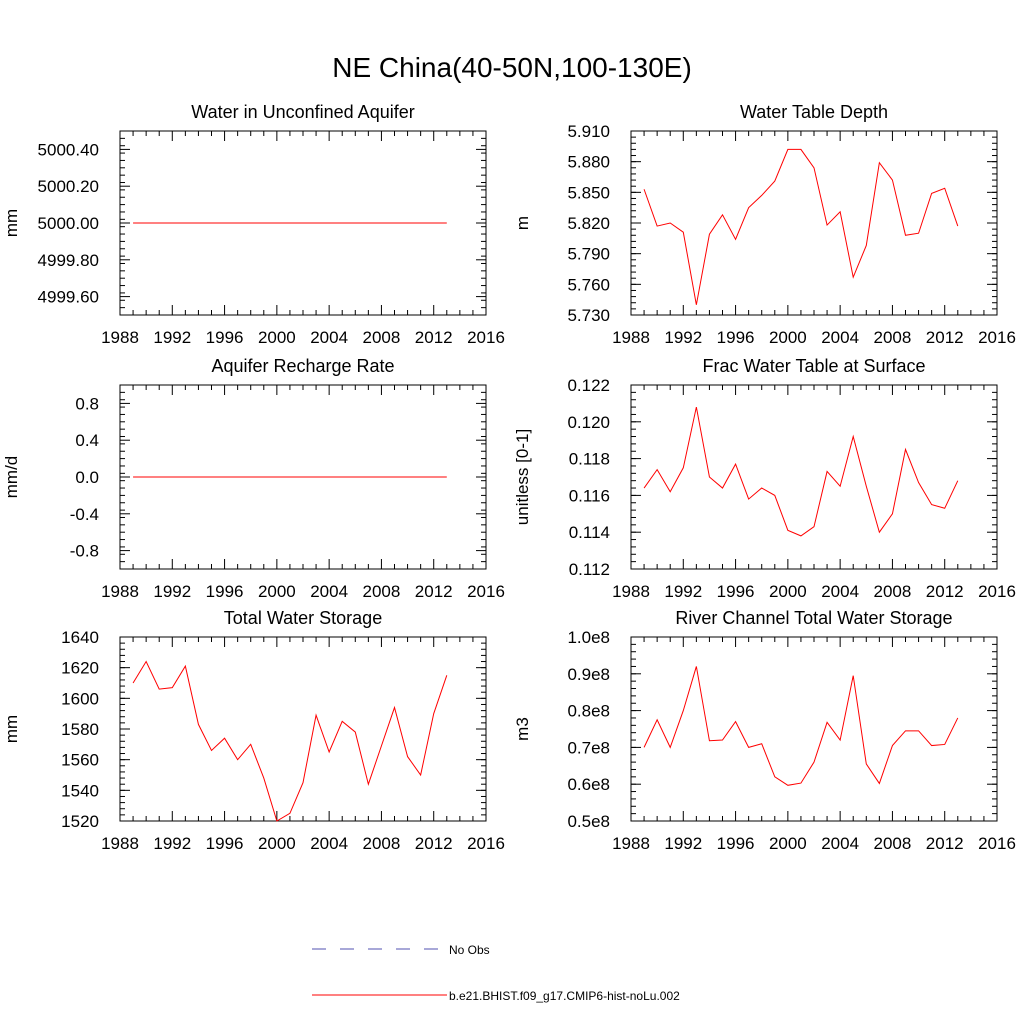 The height and width of the screenshot is (1024, 1024). What do you see at coordinates (84, 551) in the screenshot?
I see `y-tick-label: -0.8` at bounding box center [84, 551].